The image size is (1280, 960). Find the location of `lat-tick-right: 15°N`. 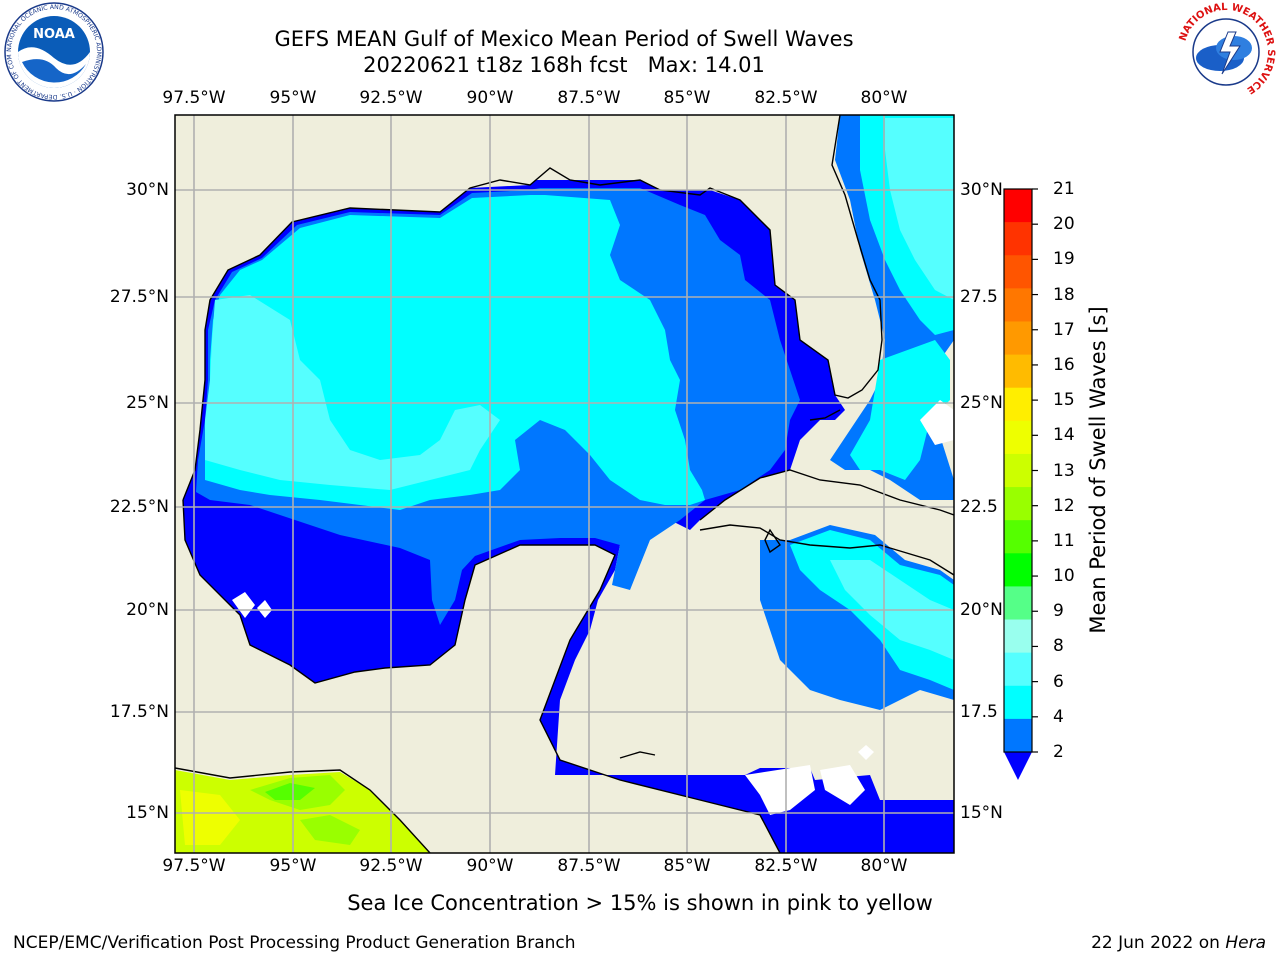

lat-tick-right: 15°N is located at coordinates (981, 813).